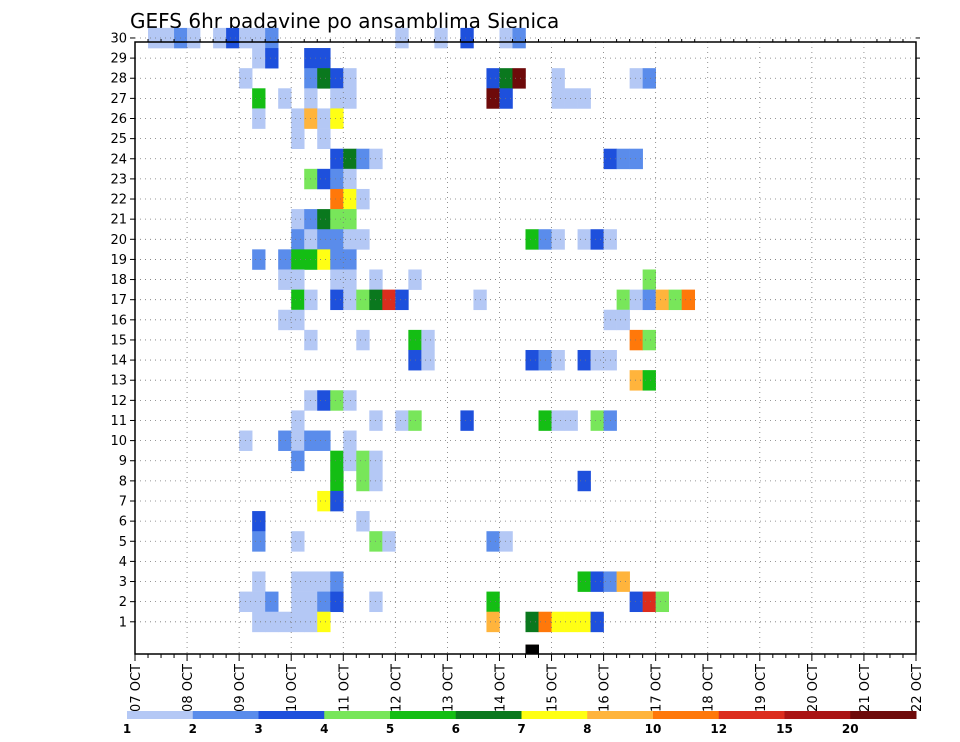  What do you see at coordinates (649, 78) in the screenshot?
I see `cell-m28-t39` at bounding box center [649, 78].